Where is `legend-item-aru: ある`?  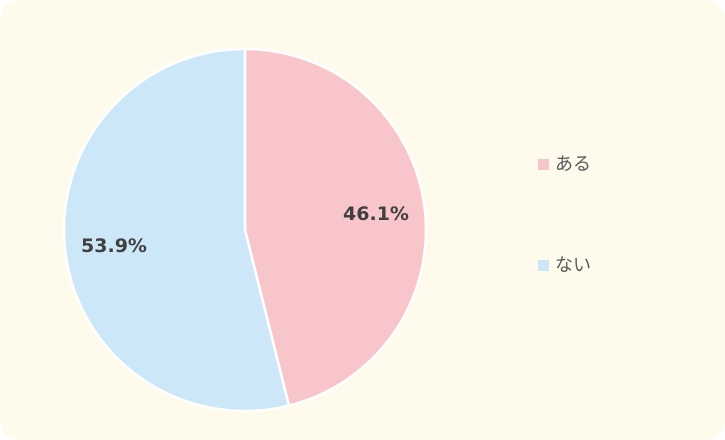 legend-item-aru: ある is located at coordinates (564, 163).